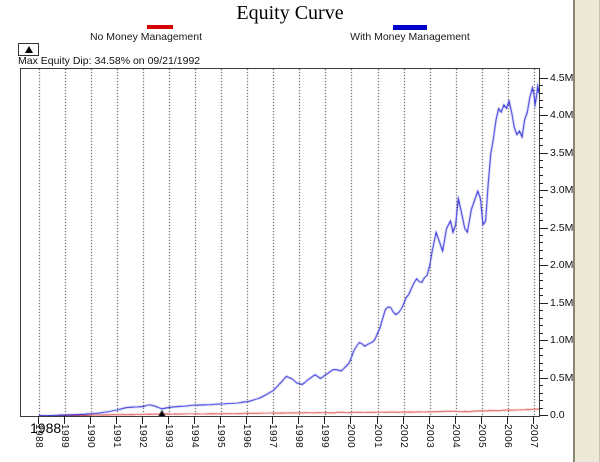 The image size is (600, 462). What do you see at coordinates (90, 436) in the screenshot?
I see `x-tick-label: 1990` at bounding box center [90, 436].